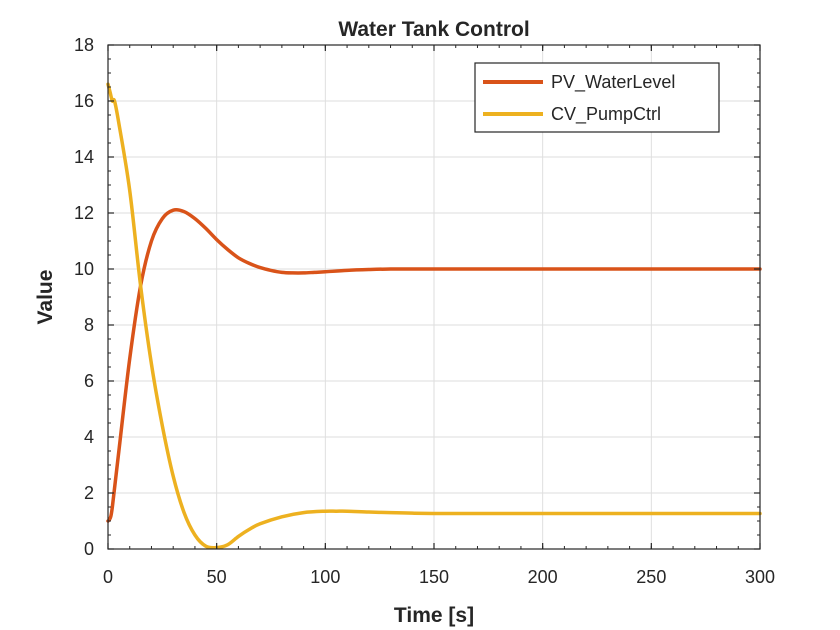 The height and width of the screenshot is (630, 840). Describe the element at coordinates (434, 577) in the screenshot. I see `x-tick-label-150: 150` at that location.